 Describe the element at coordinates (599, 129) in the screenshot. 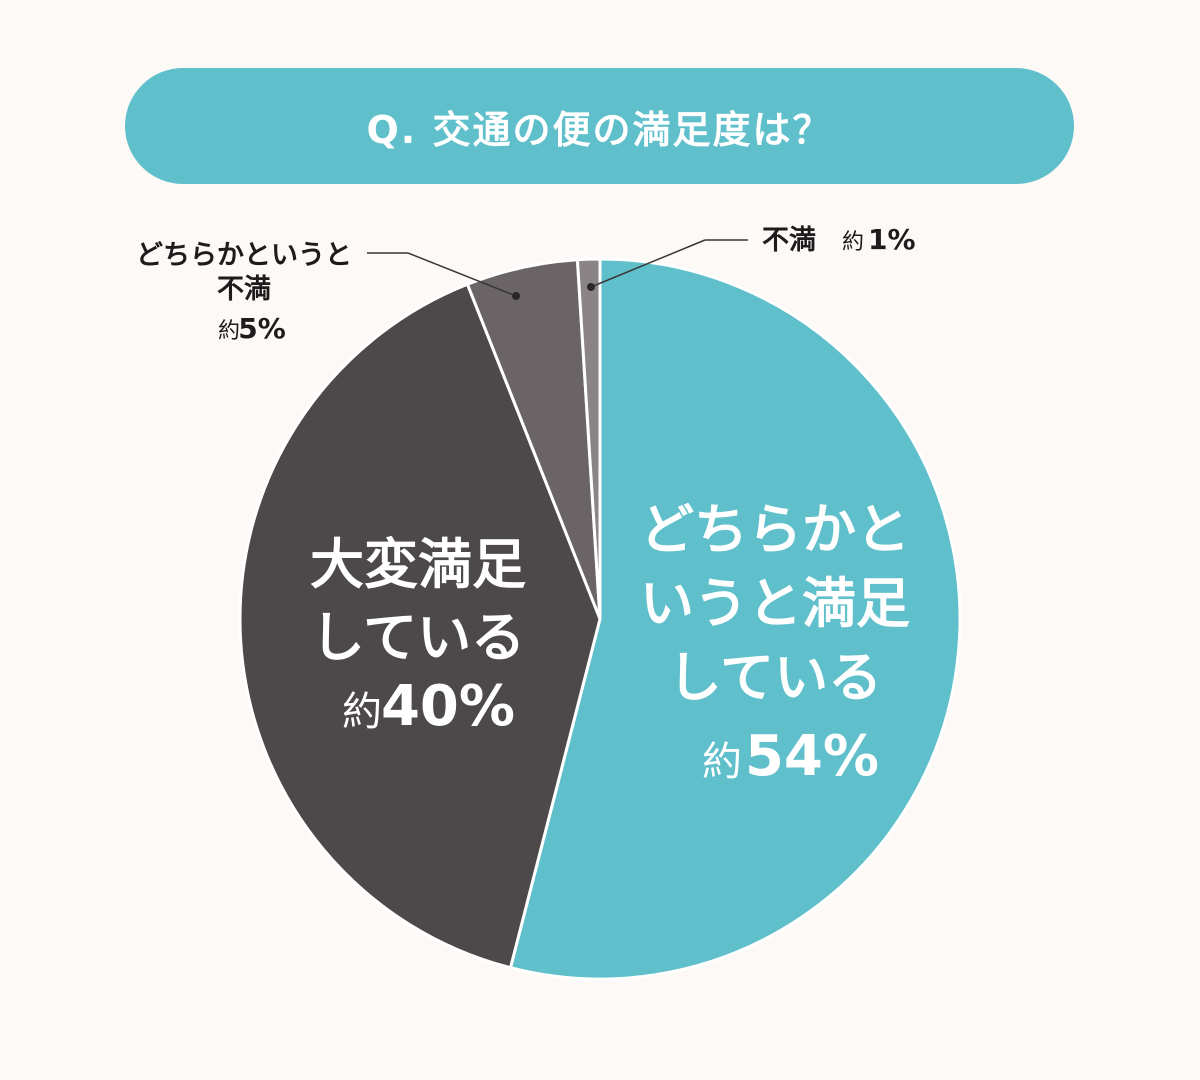

I see `chart-title: Q. 交通の便の満足度は？` at that location.